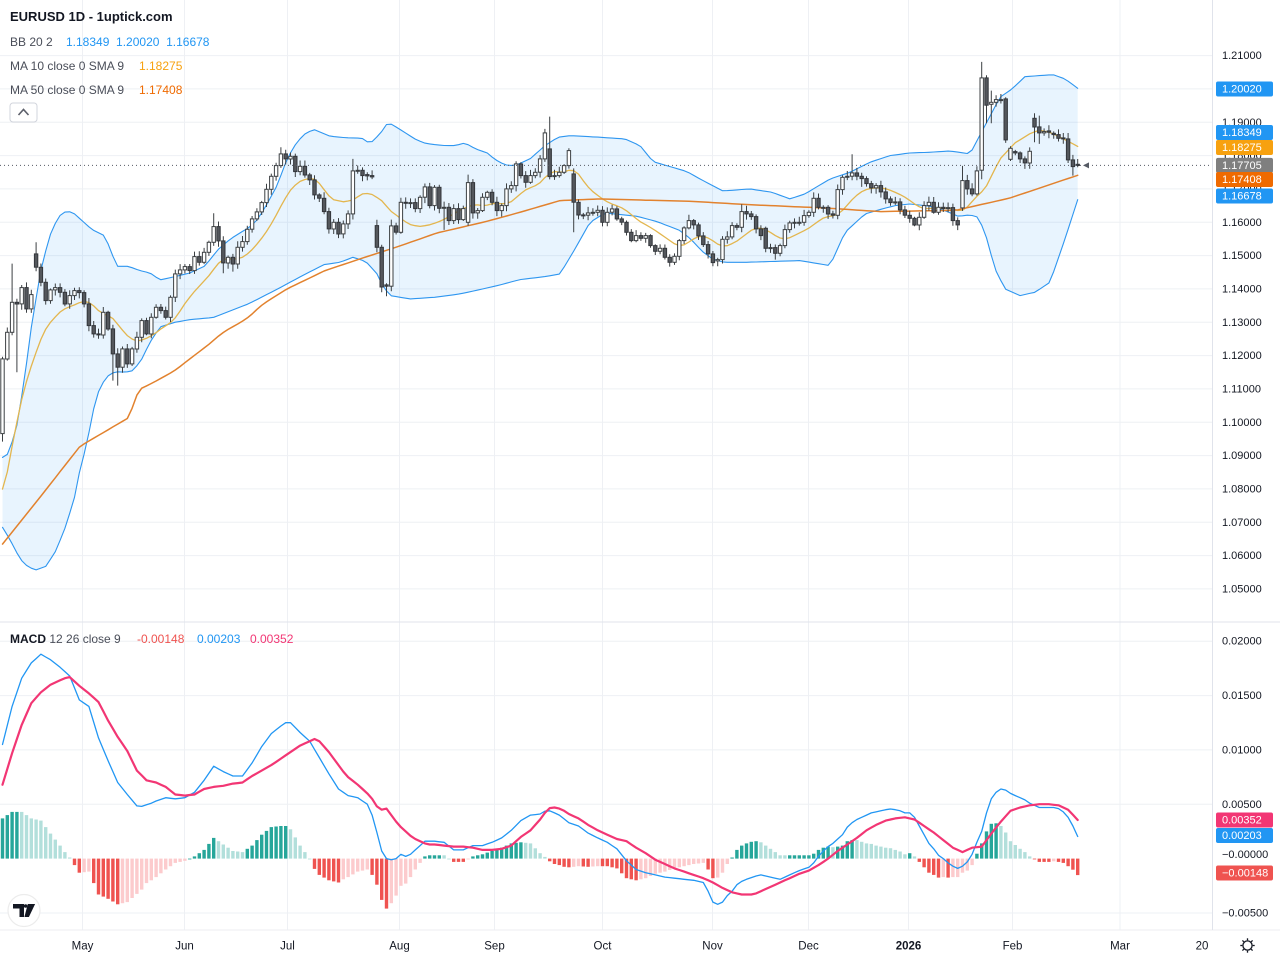 The width and height of the screenshot is (1280, 960). What do you see at coordinates (1242, 56) in the screenshot?
I see `svg-text: 1.21000` at bounding box center [1242, 56].